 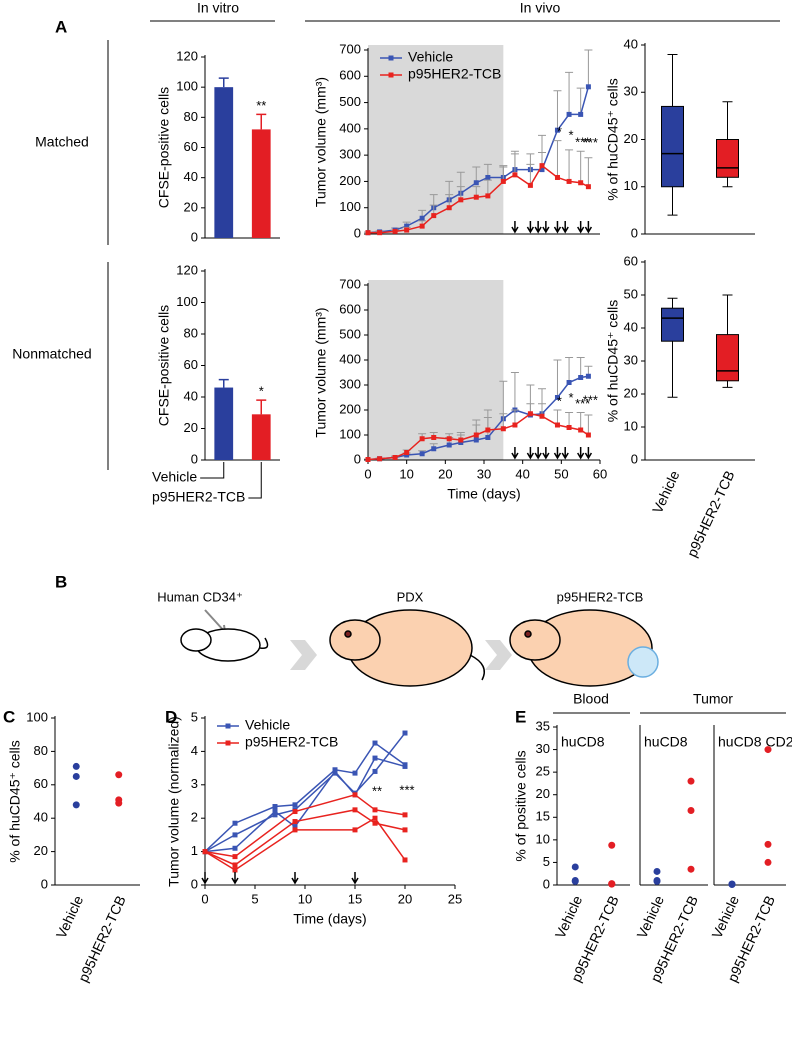 What do you see at coordinates (350, 308) in the screenshot?
I see `y-tick-label: 600` at bounding box center [350, 308].